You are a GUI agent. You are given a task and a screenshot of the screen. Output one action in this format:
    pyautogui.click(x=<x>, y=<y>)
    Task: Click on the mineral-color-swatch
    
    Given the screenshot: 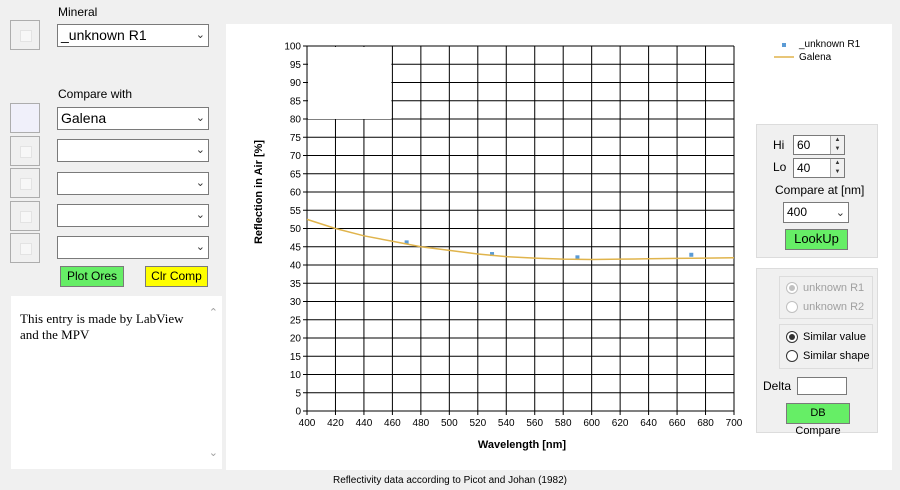 What is the action you would take?
    pyautogui.click(x=25, y=35)
    